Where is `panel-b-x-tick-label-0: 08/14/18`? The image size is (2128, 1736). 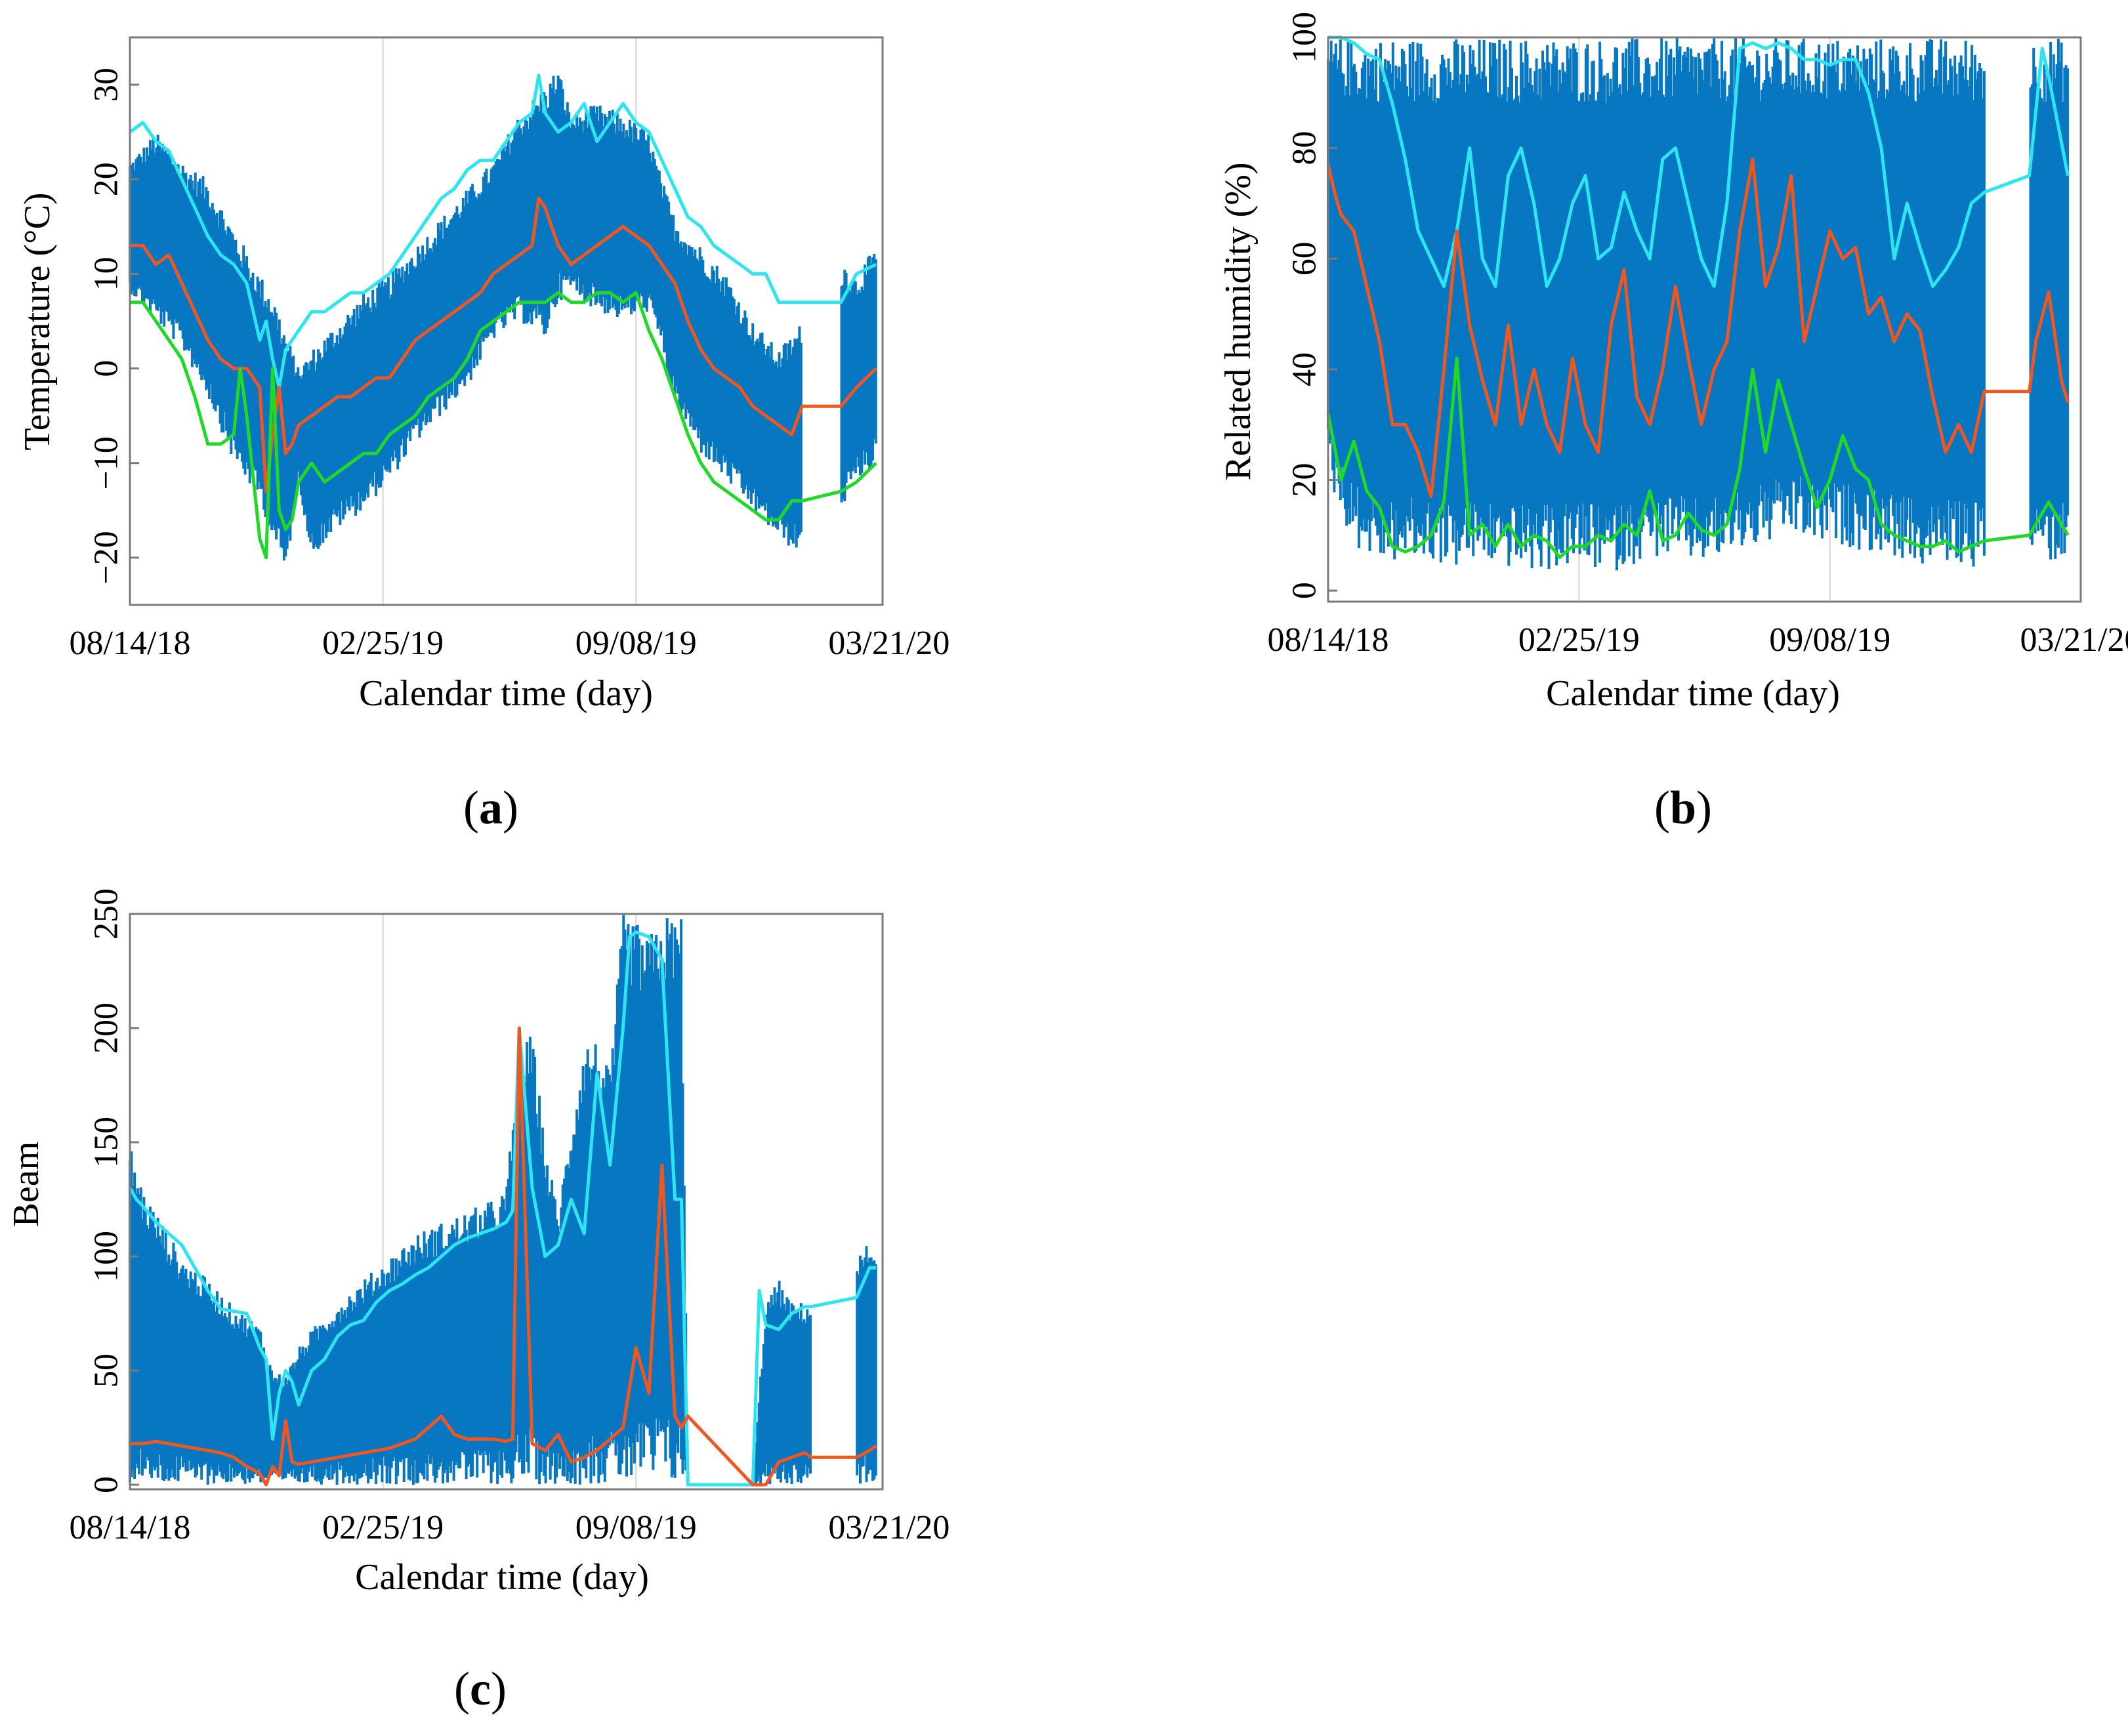 panel-b-x-tick-label-0: 08/14/18 is located at coordinates (1328, 640).